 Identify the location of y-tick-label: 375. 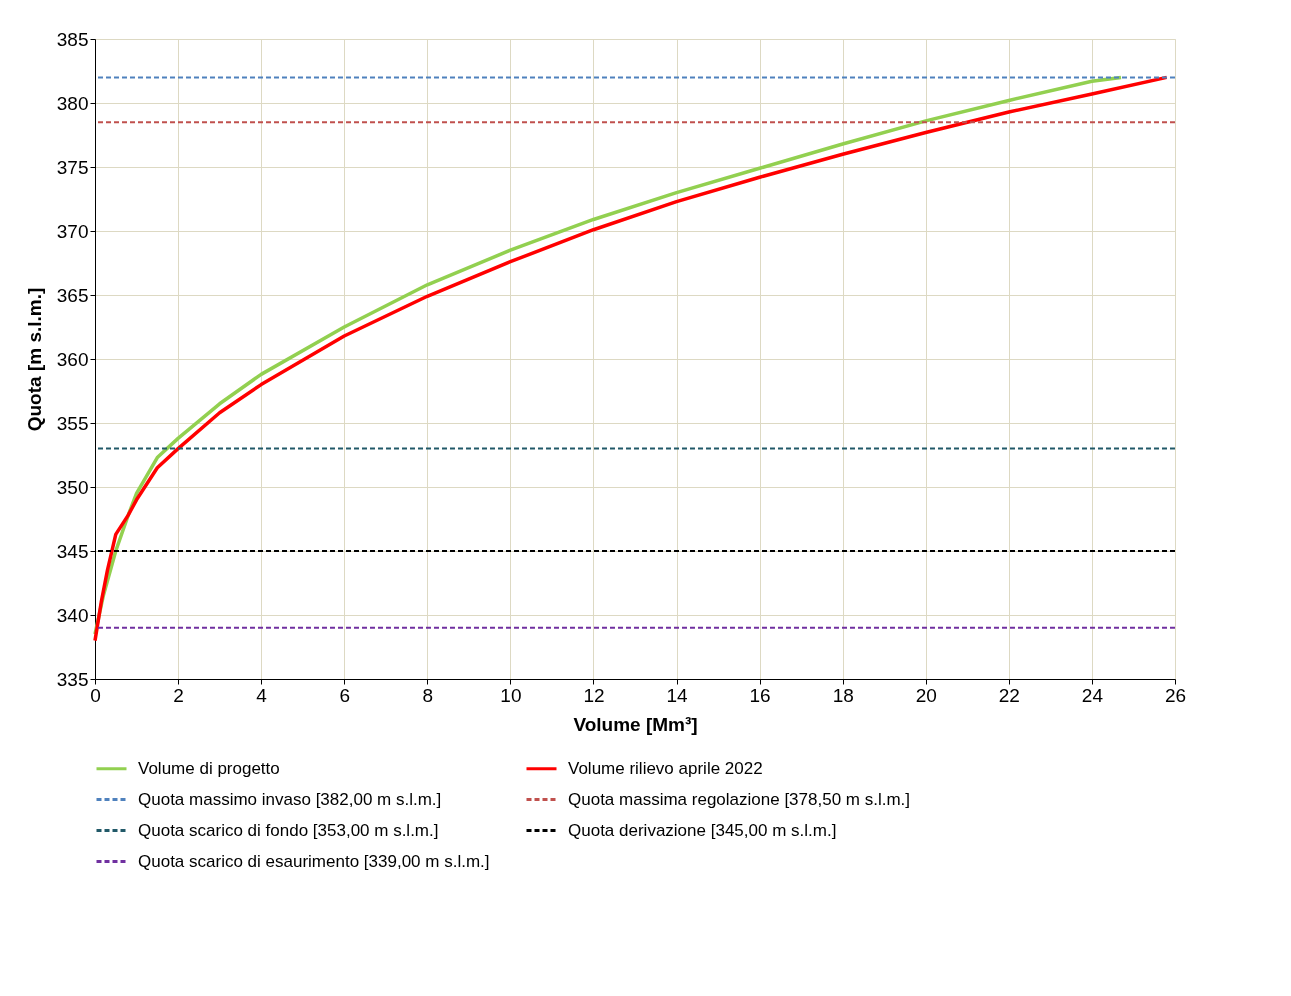
(72, 167).